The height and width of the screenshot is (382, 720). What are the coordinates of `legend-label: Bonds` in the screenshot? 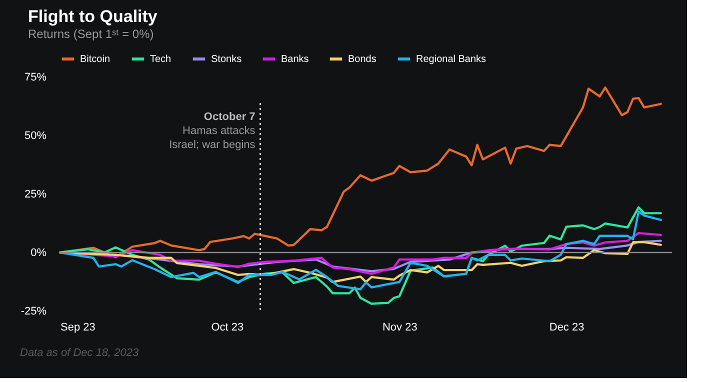 It's located at (362, 59).